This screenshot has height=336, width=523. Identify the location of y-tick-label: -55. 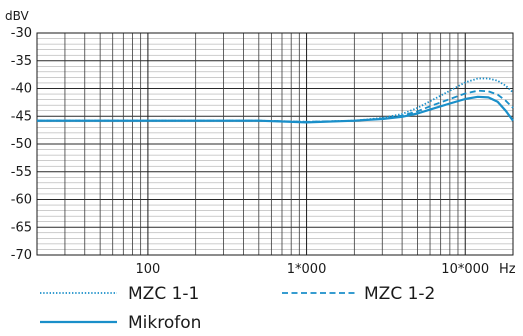
(21, 172).